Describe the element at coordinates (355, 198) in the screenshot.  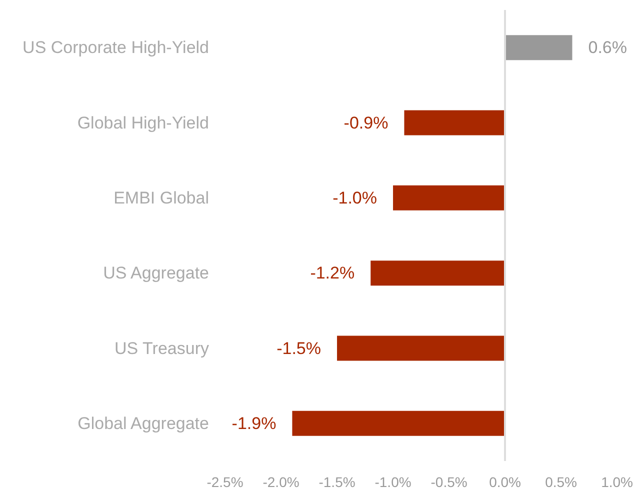
I see `data-label: -1.0%` at that location.